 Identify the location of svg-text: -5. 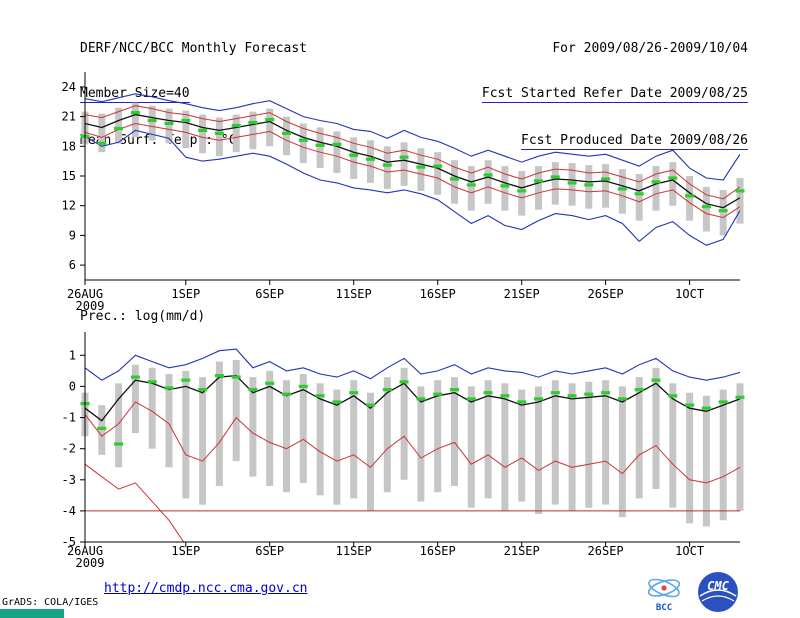
(69, 542).